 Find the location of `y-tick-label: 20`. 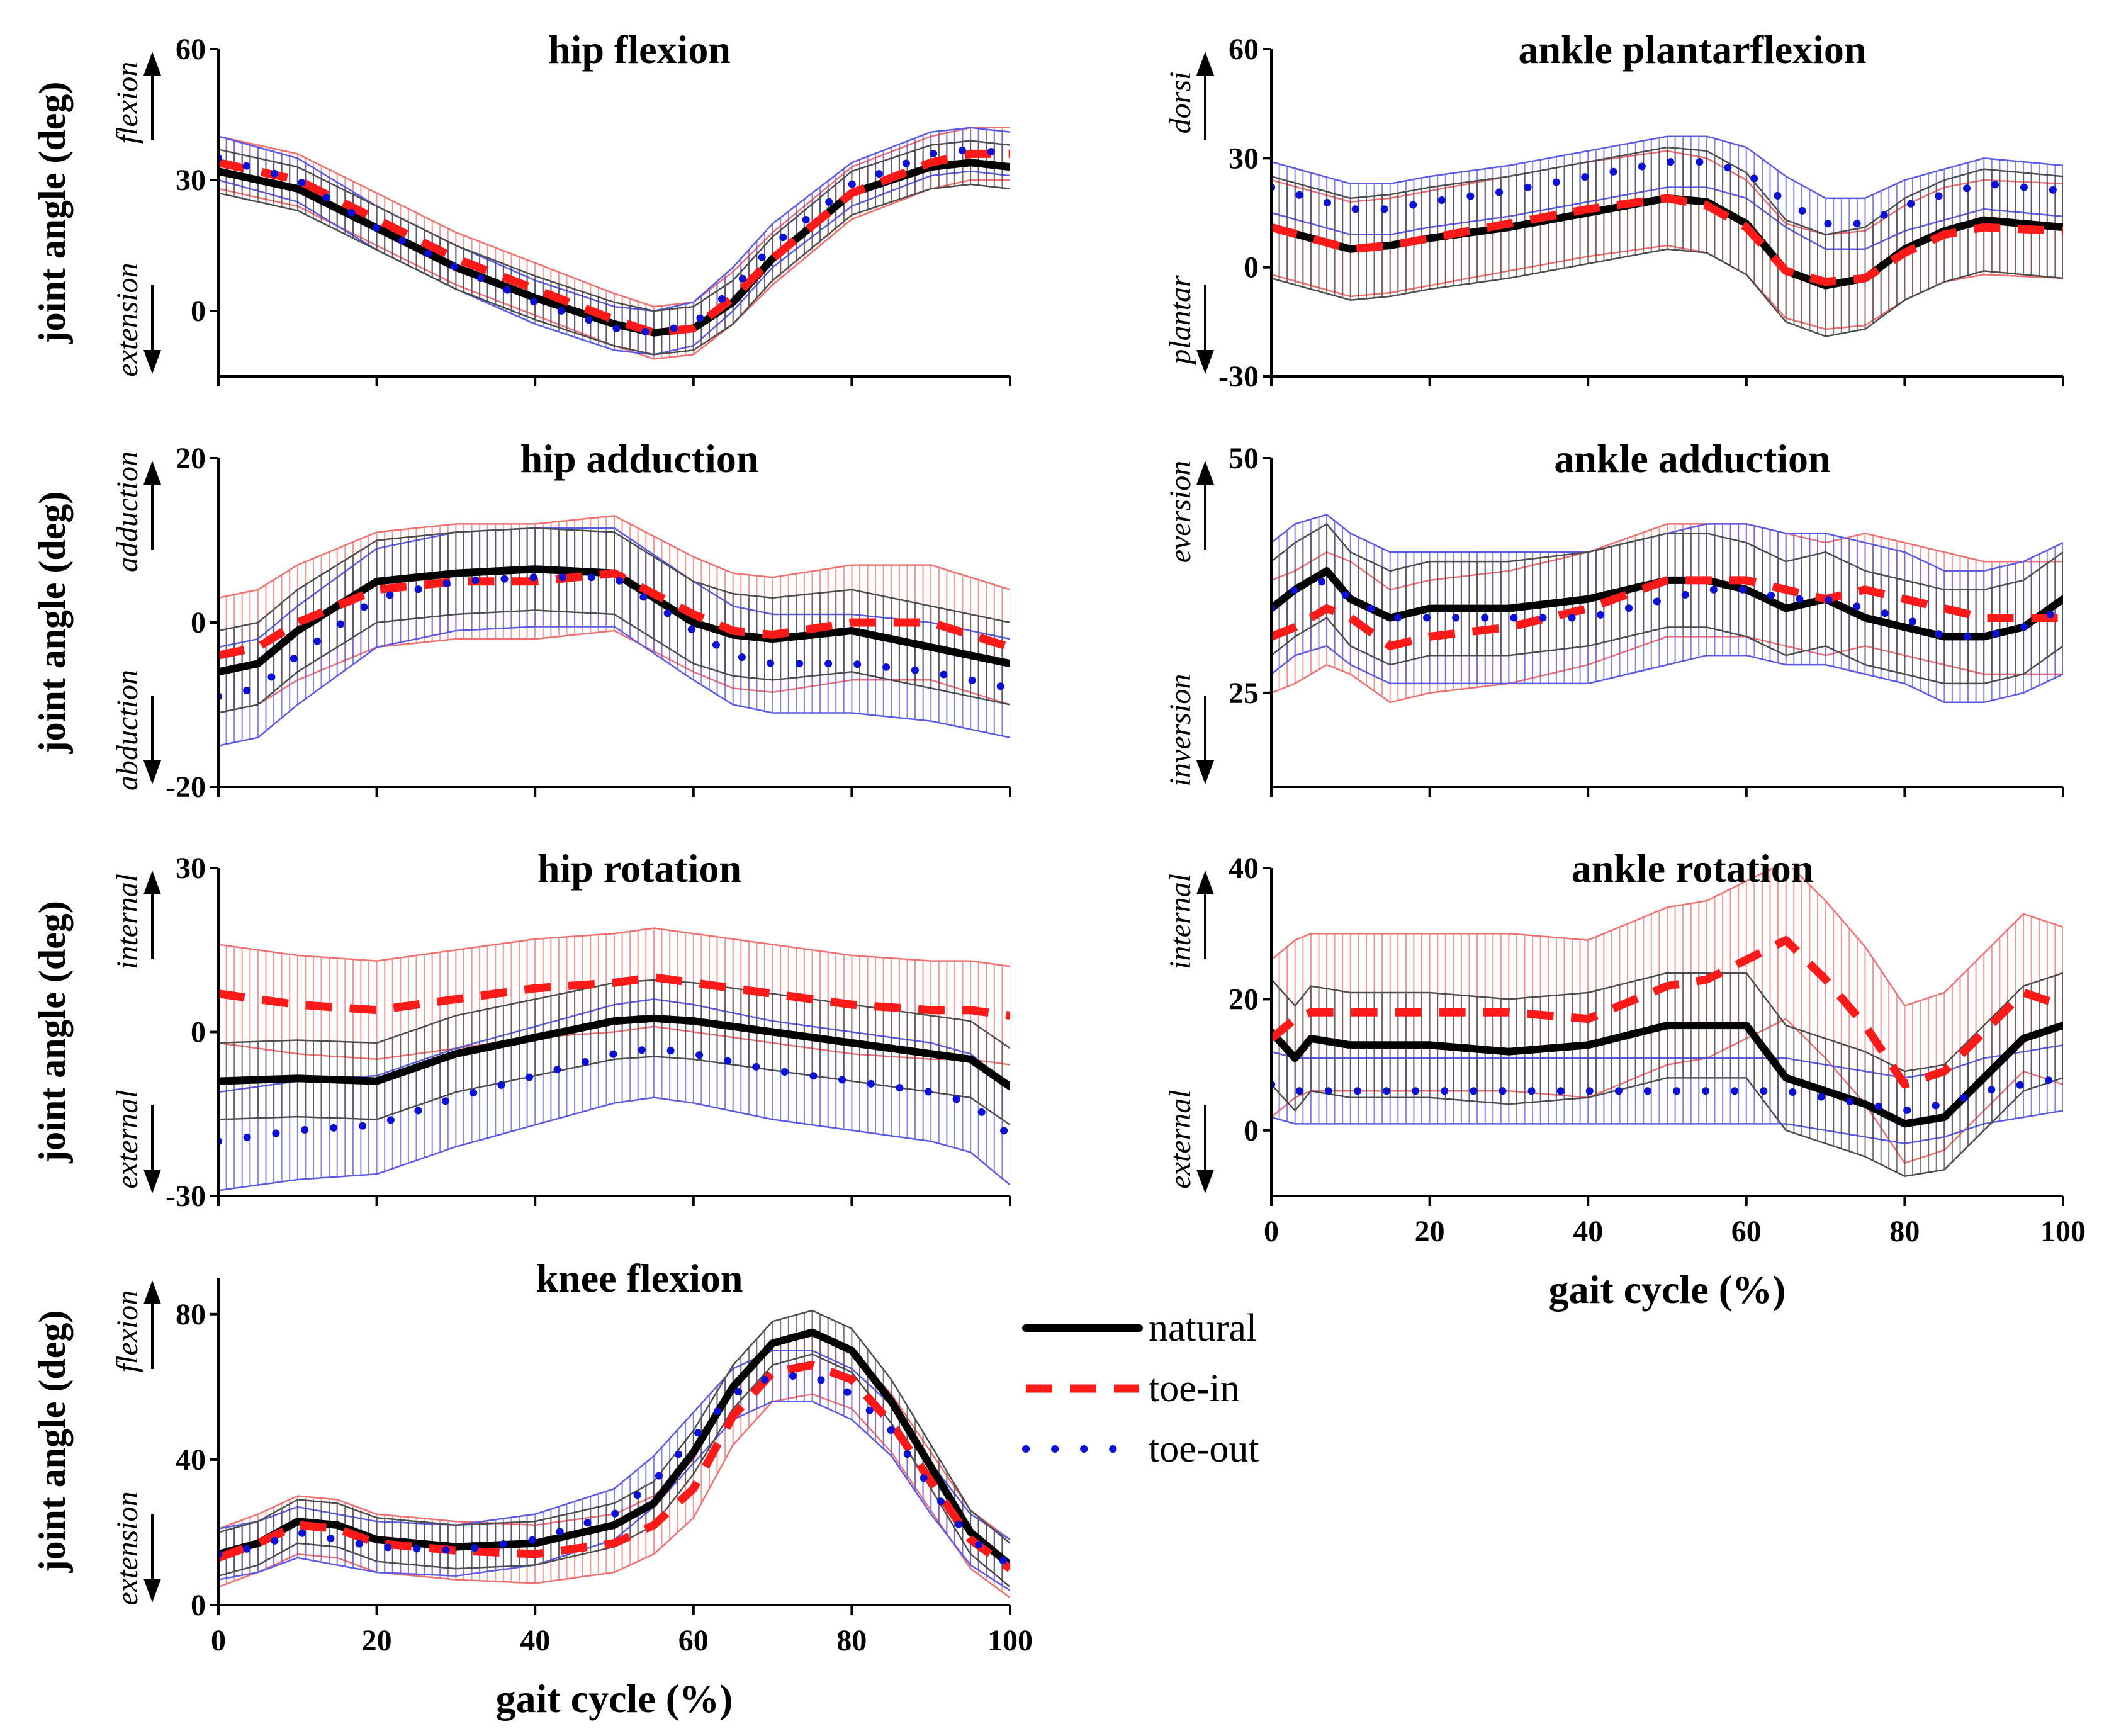

y-tick-label: 20 is located at coordinates (1244, 999).